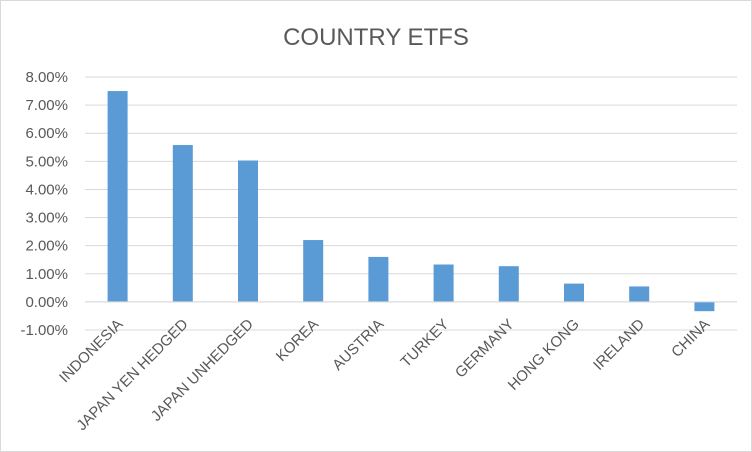 This screenshot has width=752, height=452. Describe the element at coordinates (46, 274) in the screenshot. I see `y-tick-label: 1.00%` at that location.